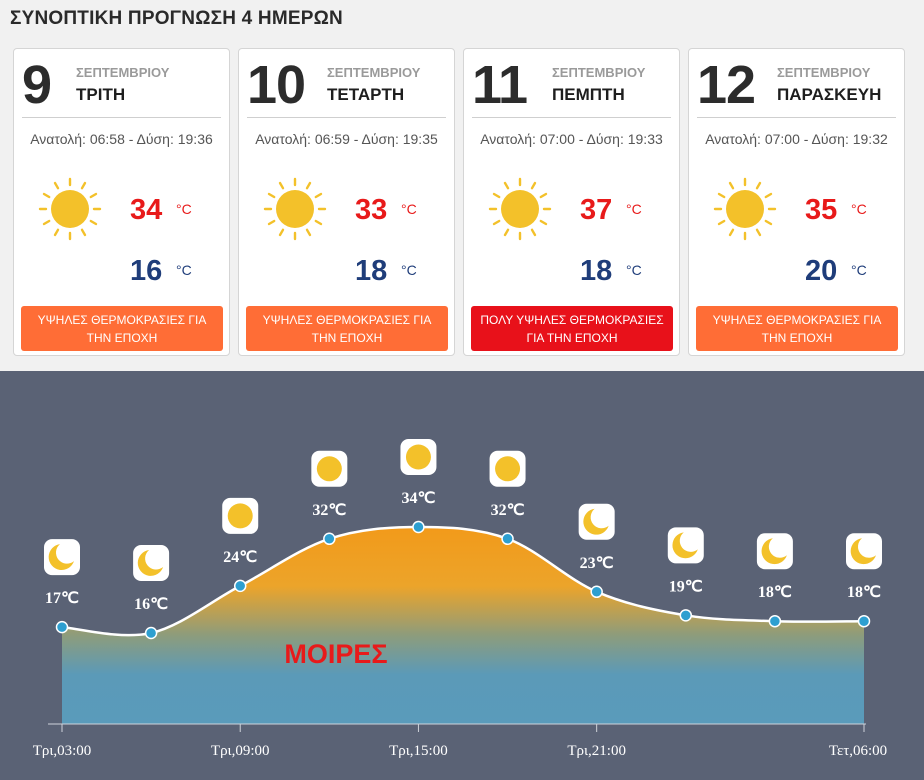 This screenshot has height=780, width=924. I want to click on x-tick-label: Τετ,06:00, so click(858, 751).